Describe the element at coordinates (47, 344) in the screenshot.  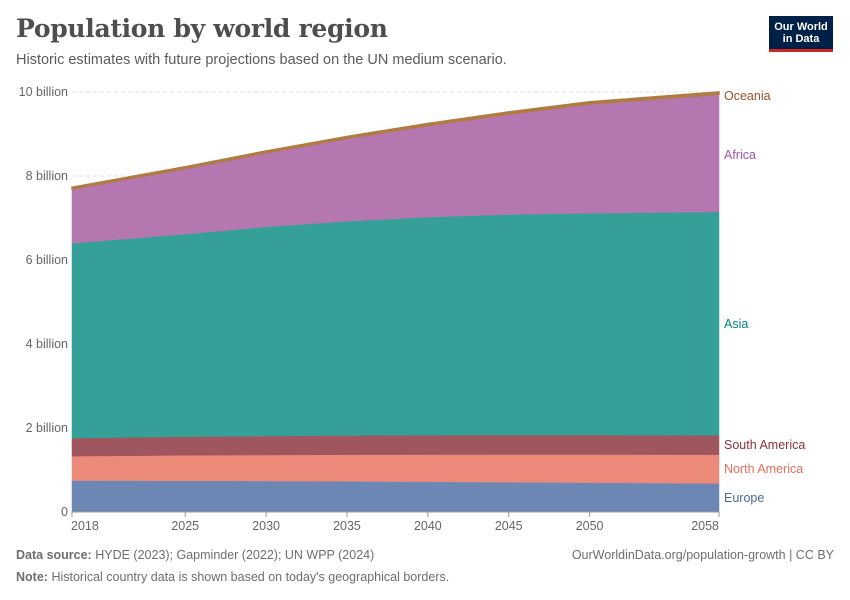
I see `y-tick-label: 4 billion` at that location.